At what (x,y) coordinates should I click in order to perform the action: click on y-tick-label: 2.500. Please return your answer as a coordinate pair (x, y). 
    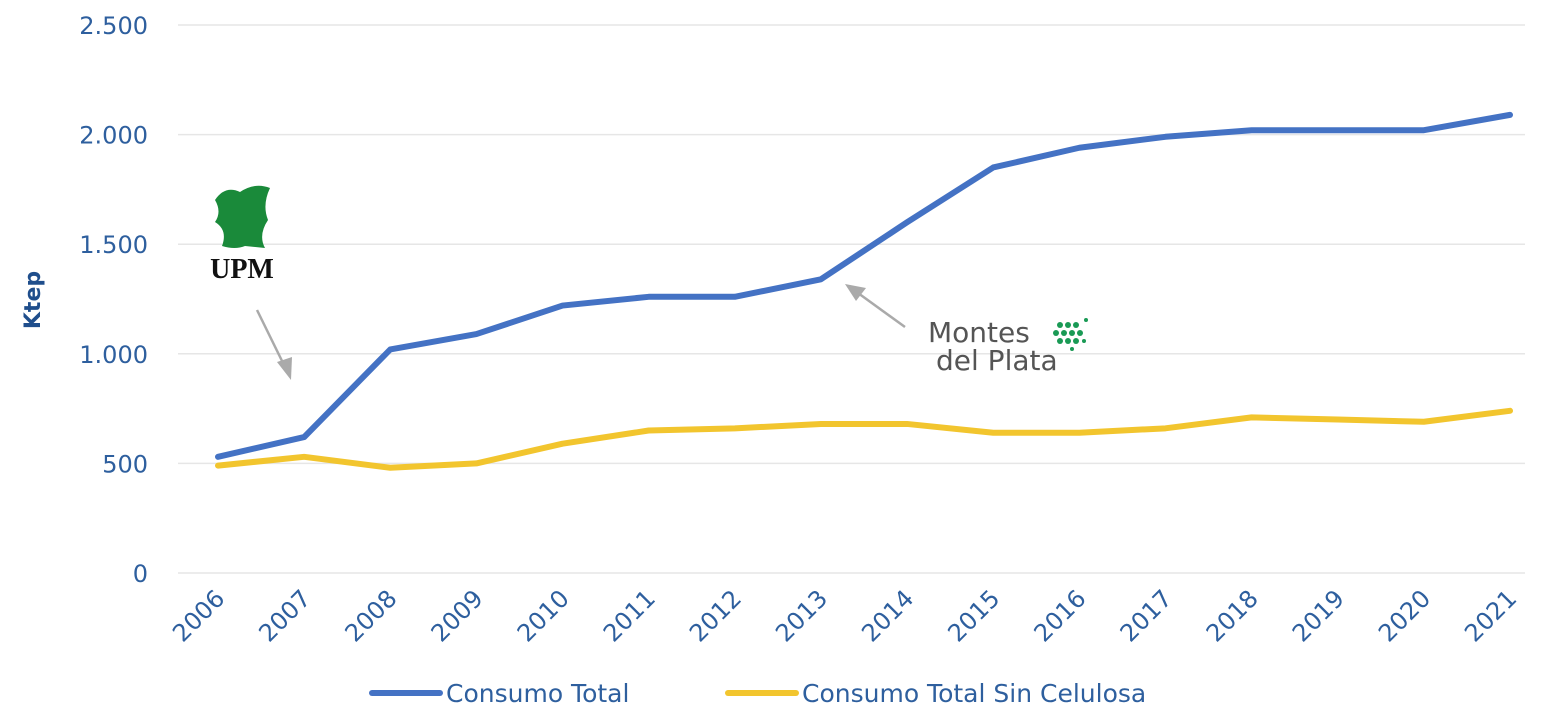
    Looking at the image, I should click on (113, 26).